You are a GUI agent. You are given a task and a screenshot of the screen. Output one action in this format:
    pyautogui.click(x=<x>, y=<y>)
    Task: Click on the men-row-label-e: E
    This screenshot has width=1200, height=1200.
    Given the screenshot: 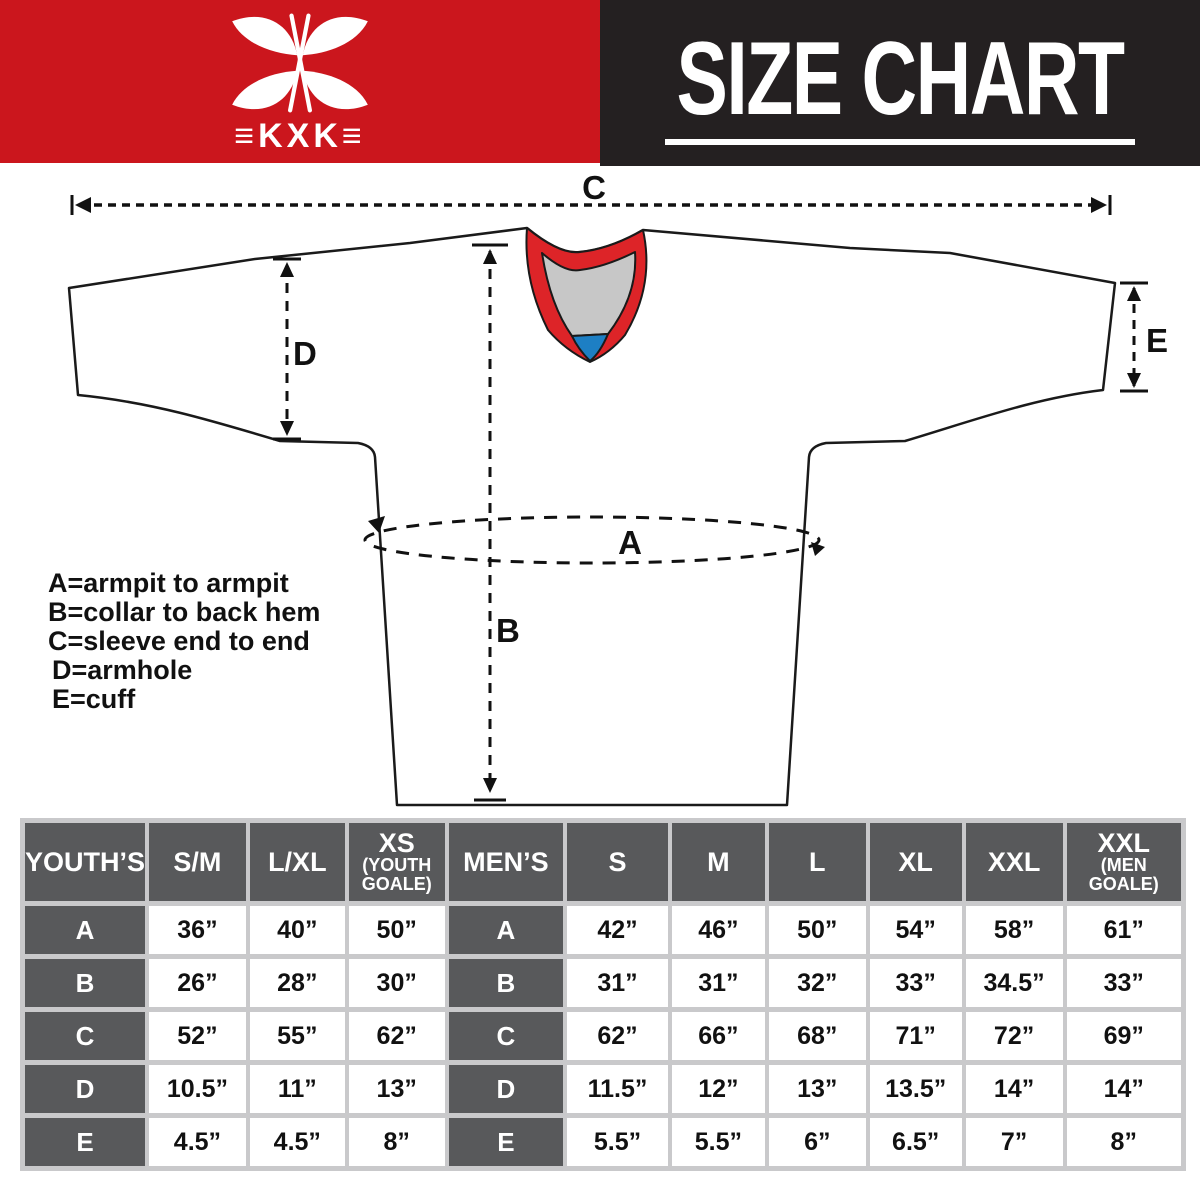 What is the action you would take?
    pyautogui.click(x=506, y=1142)
    